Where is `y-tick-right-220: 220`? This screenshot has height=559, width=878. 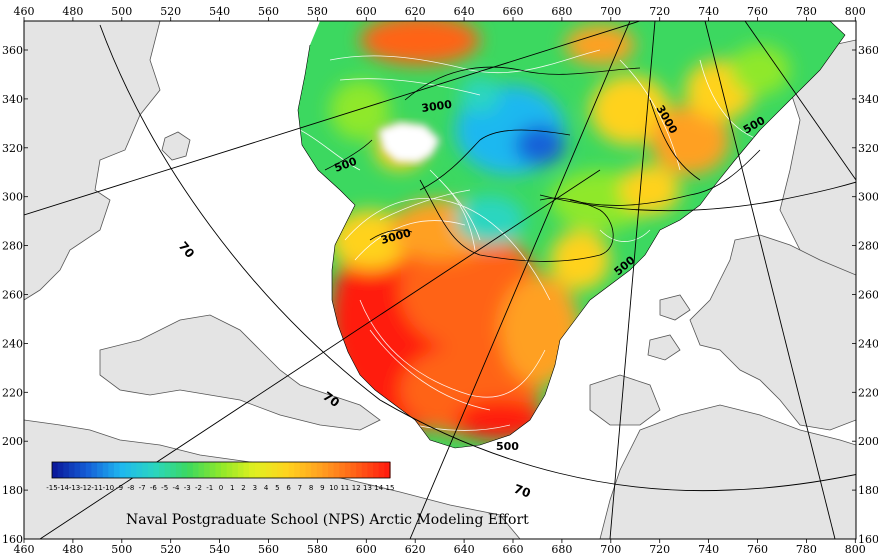
y-tick-right-220: 220 is located at coordinates (868, 392).